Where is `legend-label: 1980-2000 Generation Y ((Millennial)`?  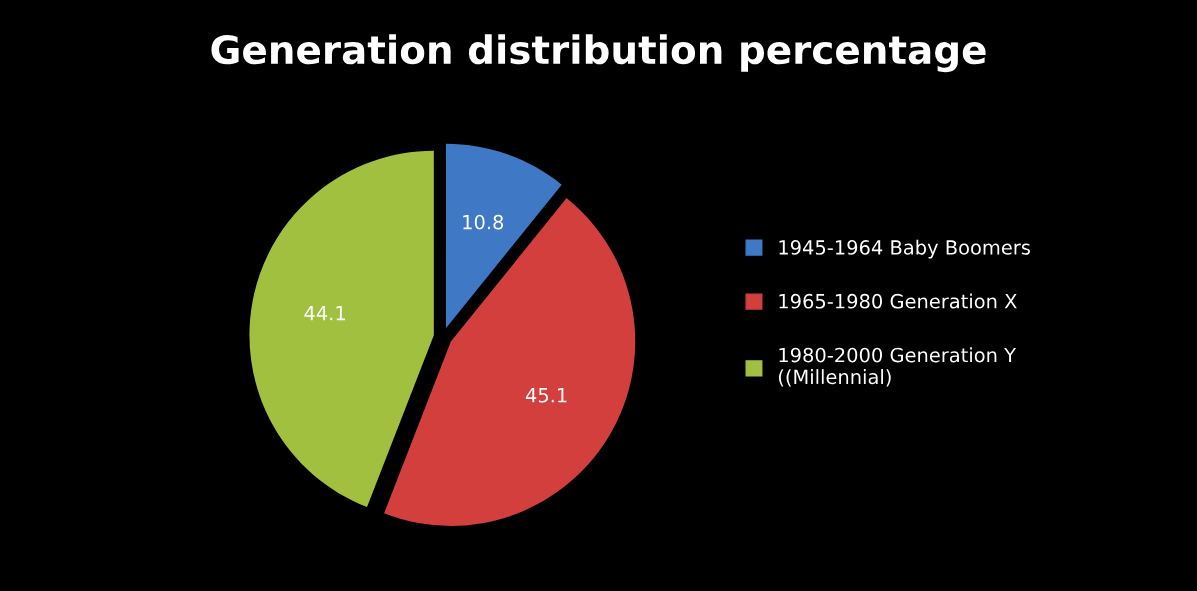 legend-label: 1980-2000 Generation Y ((Millennial) is located at coordinates (897, 367).